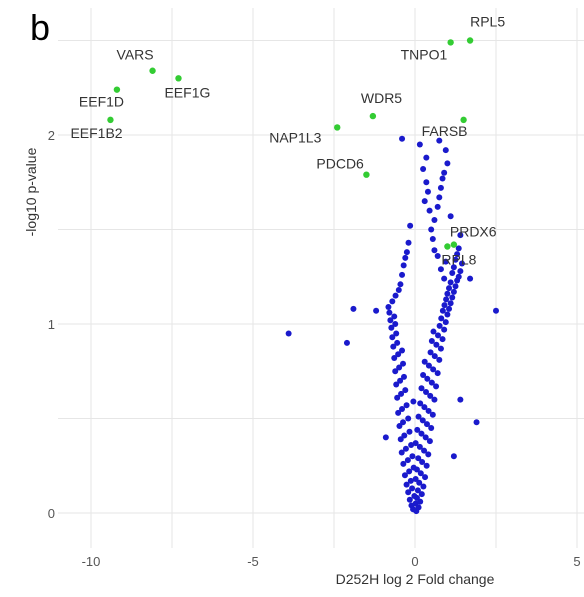 This screenshot has height=597, width=584. What do you see at coordinates (463, 120) in the screenshot?
I see `significant-point-farsb` at bounding box center [463, 120].